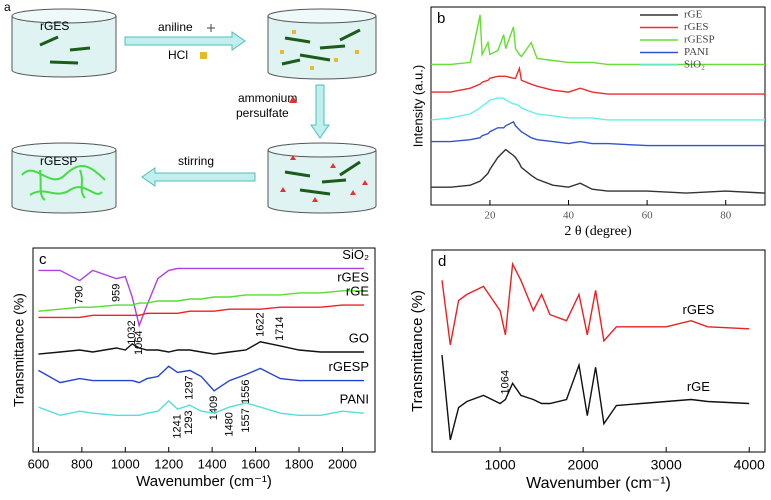  Describe the element at coordinates (82, 463) in the screenshot. I see `x-tick-label: 800` at that location.